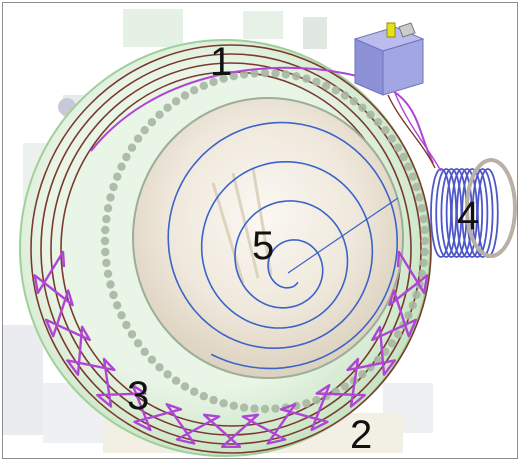 This screenshot has height=461, width=520. What do you see at coordinates (468, 216) in the screenshot?
I see `callout-4: 4` at bounding box center [468, 216].